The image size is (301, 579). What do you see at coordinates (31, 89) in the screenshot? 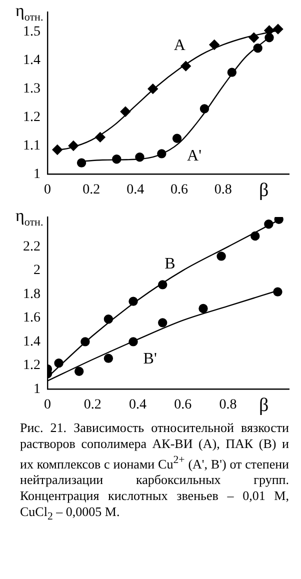
I see `y-tick-label: 1.3` at bounding box center [31, 89].